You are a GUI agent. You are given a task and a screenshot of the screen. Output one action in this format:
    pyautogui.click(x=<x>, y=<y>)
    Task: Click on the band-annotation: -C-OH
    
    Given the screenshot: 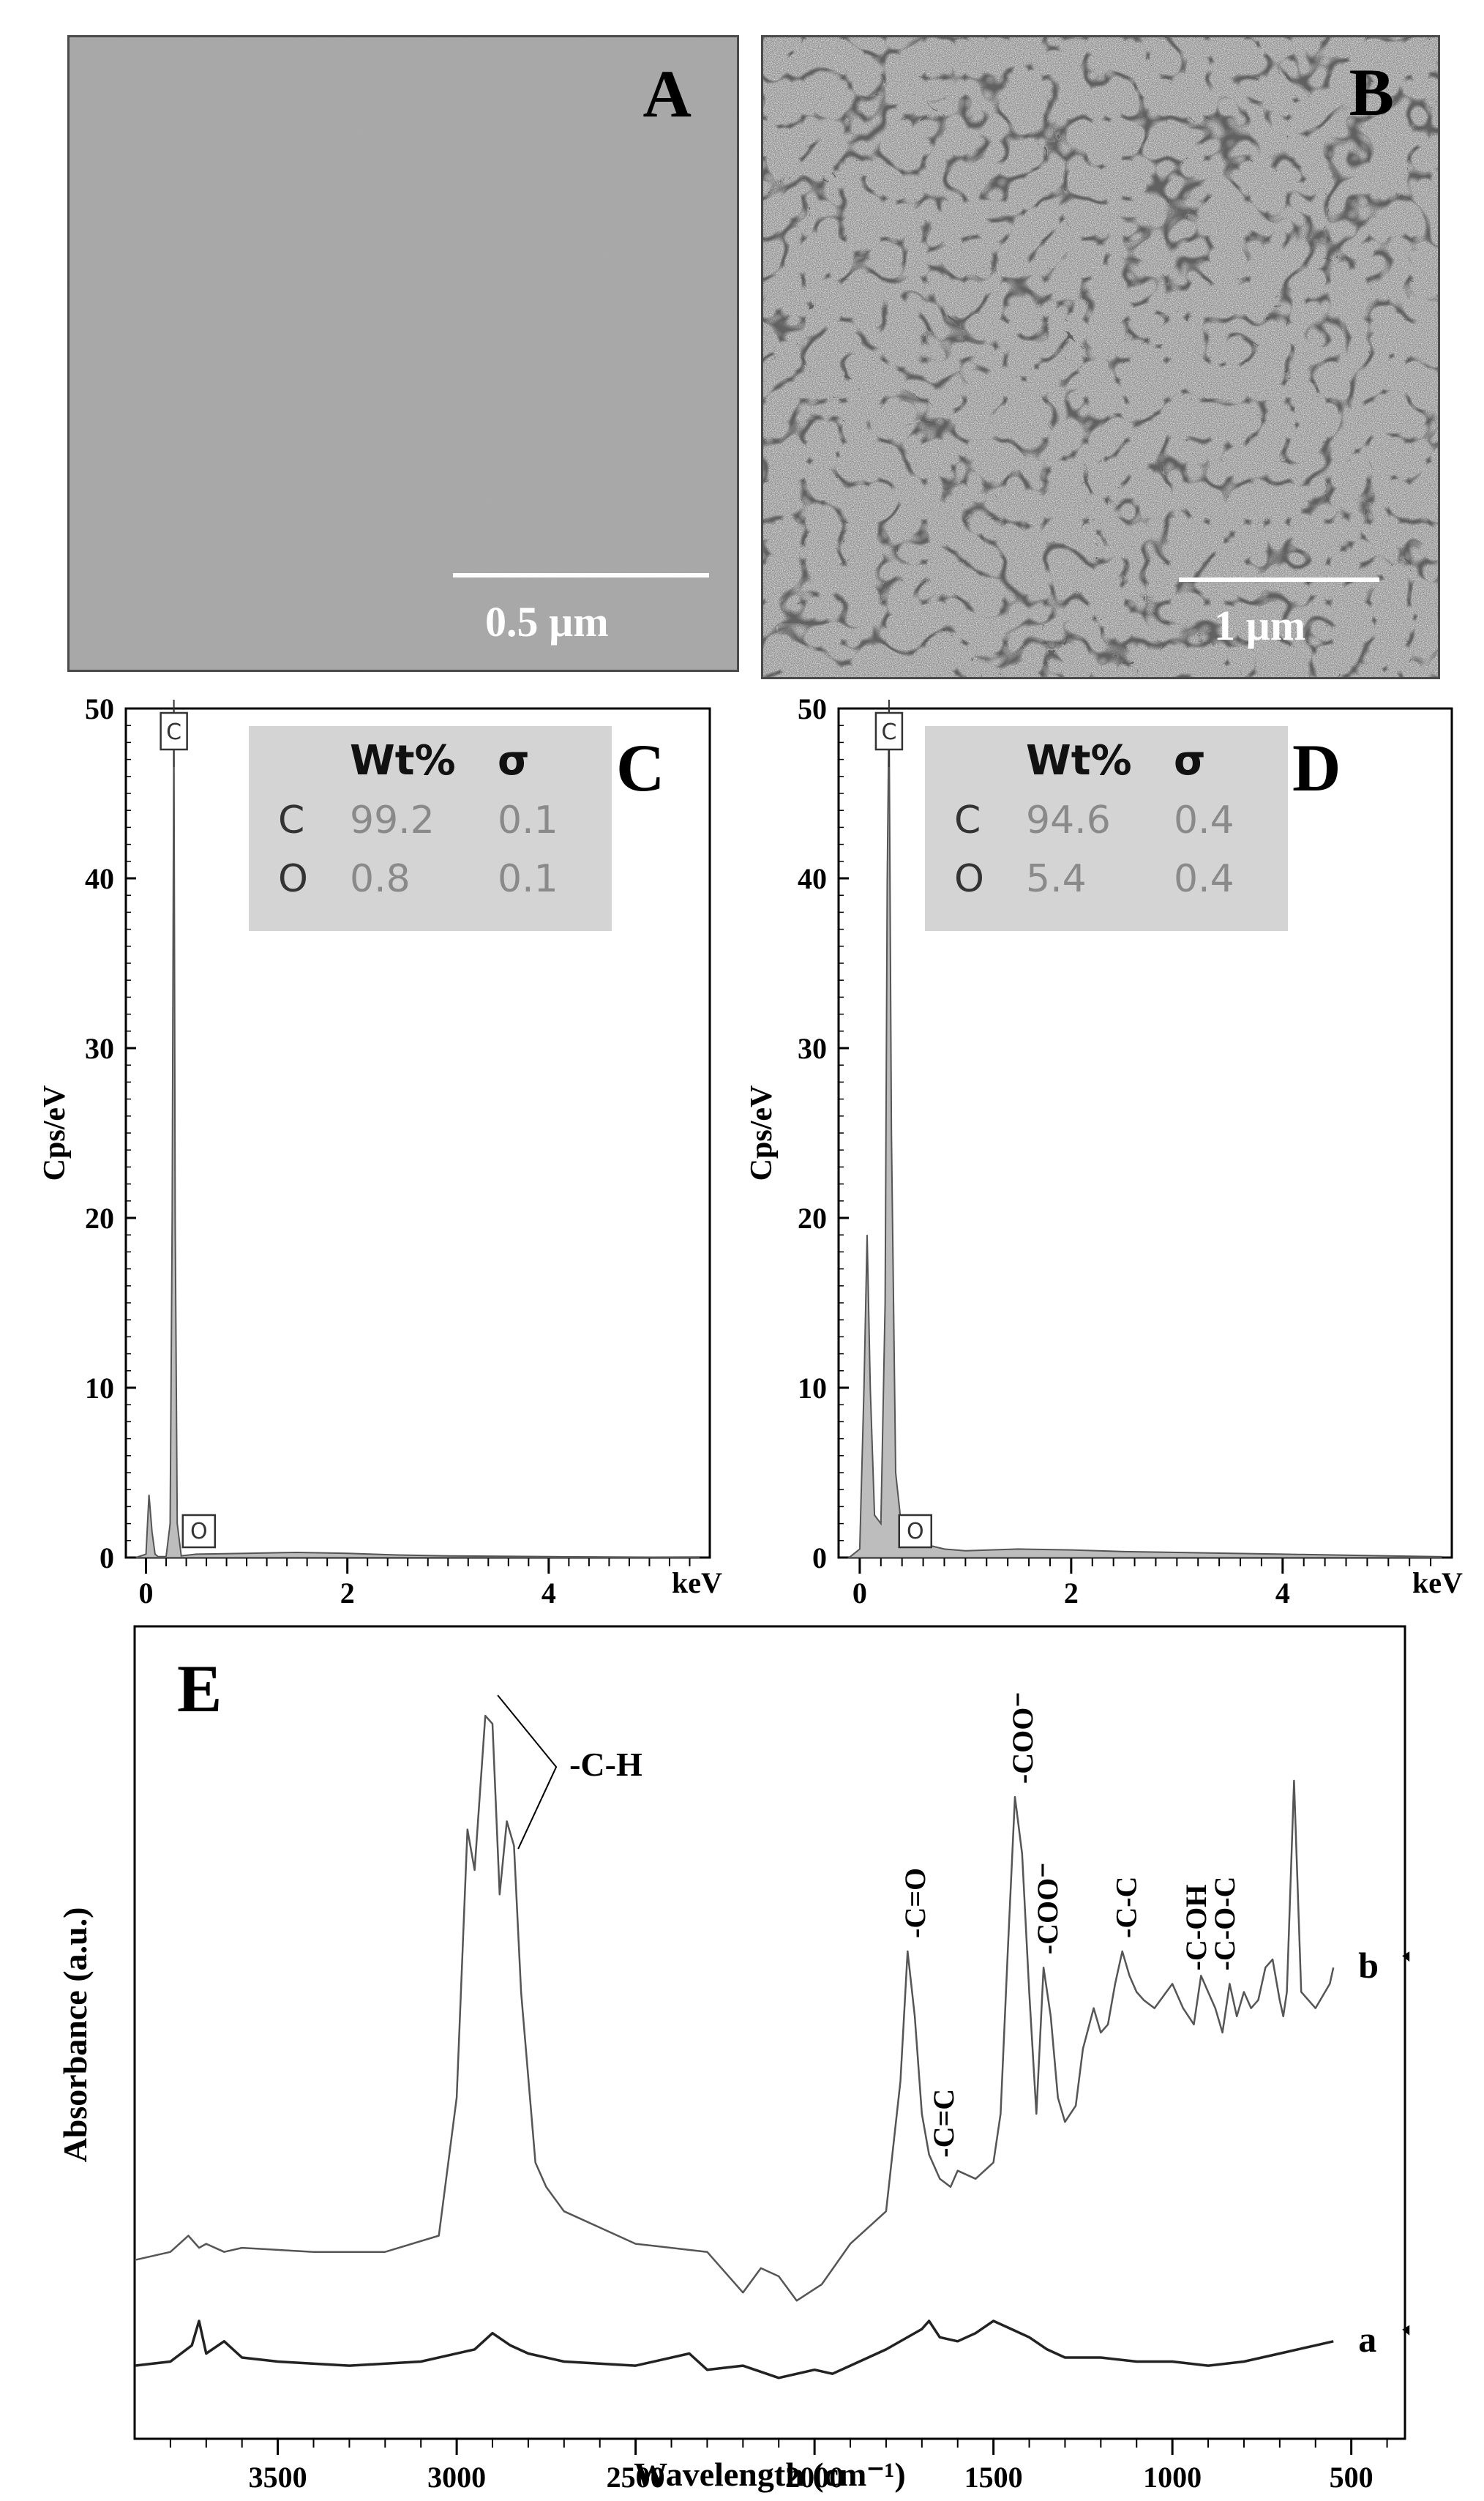 What is the action you would take?
    pyautogui.click(x=1196, y=1928)
    